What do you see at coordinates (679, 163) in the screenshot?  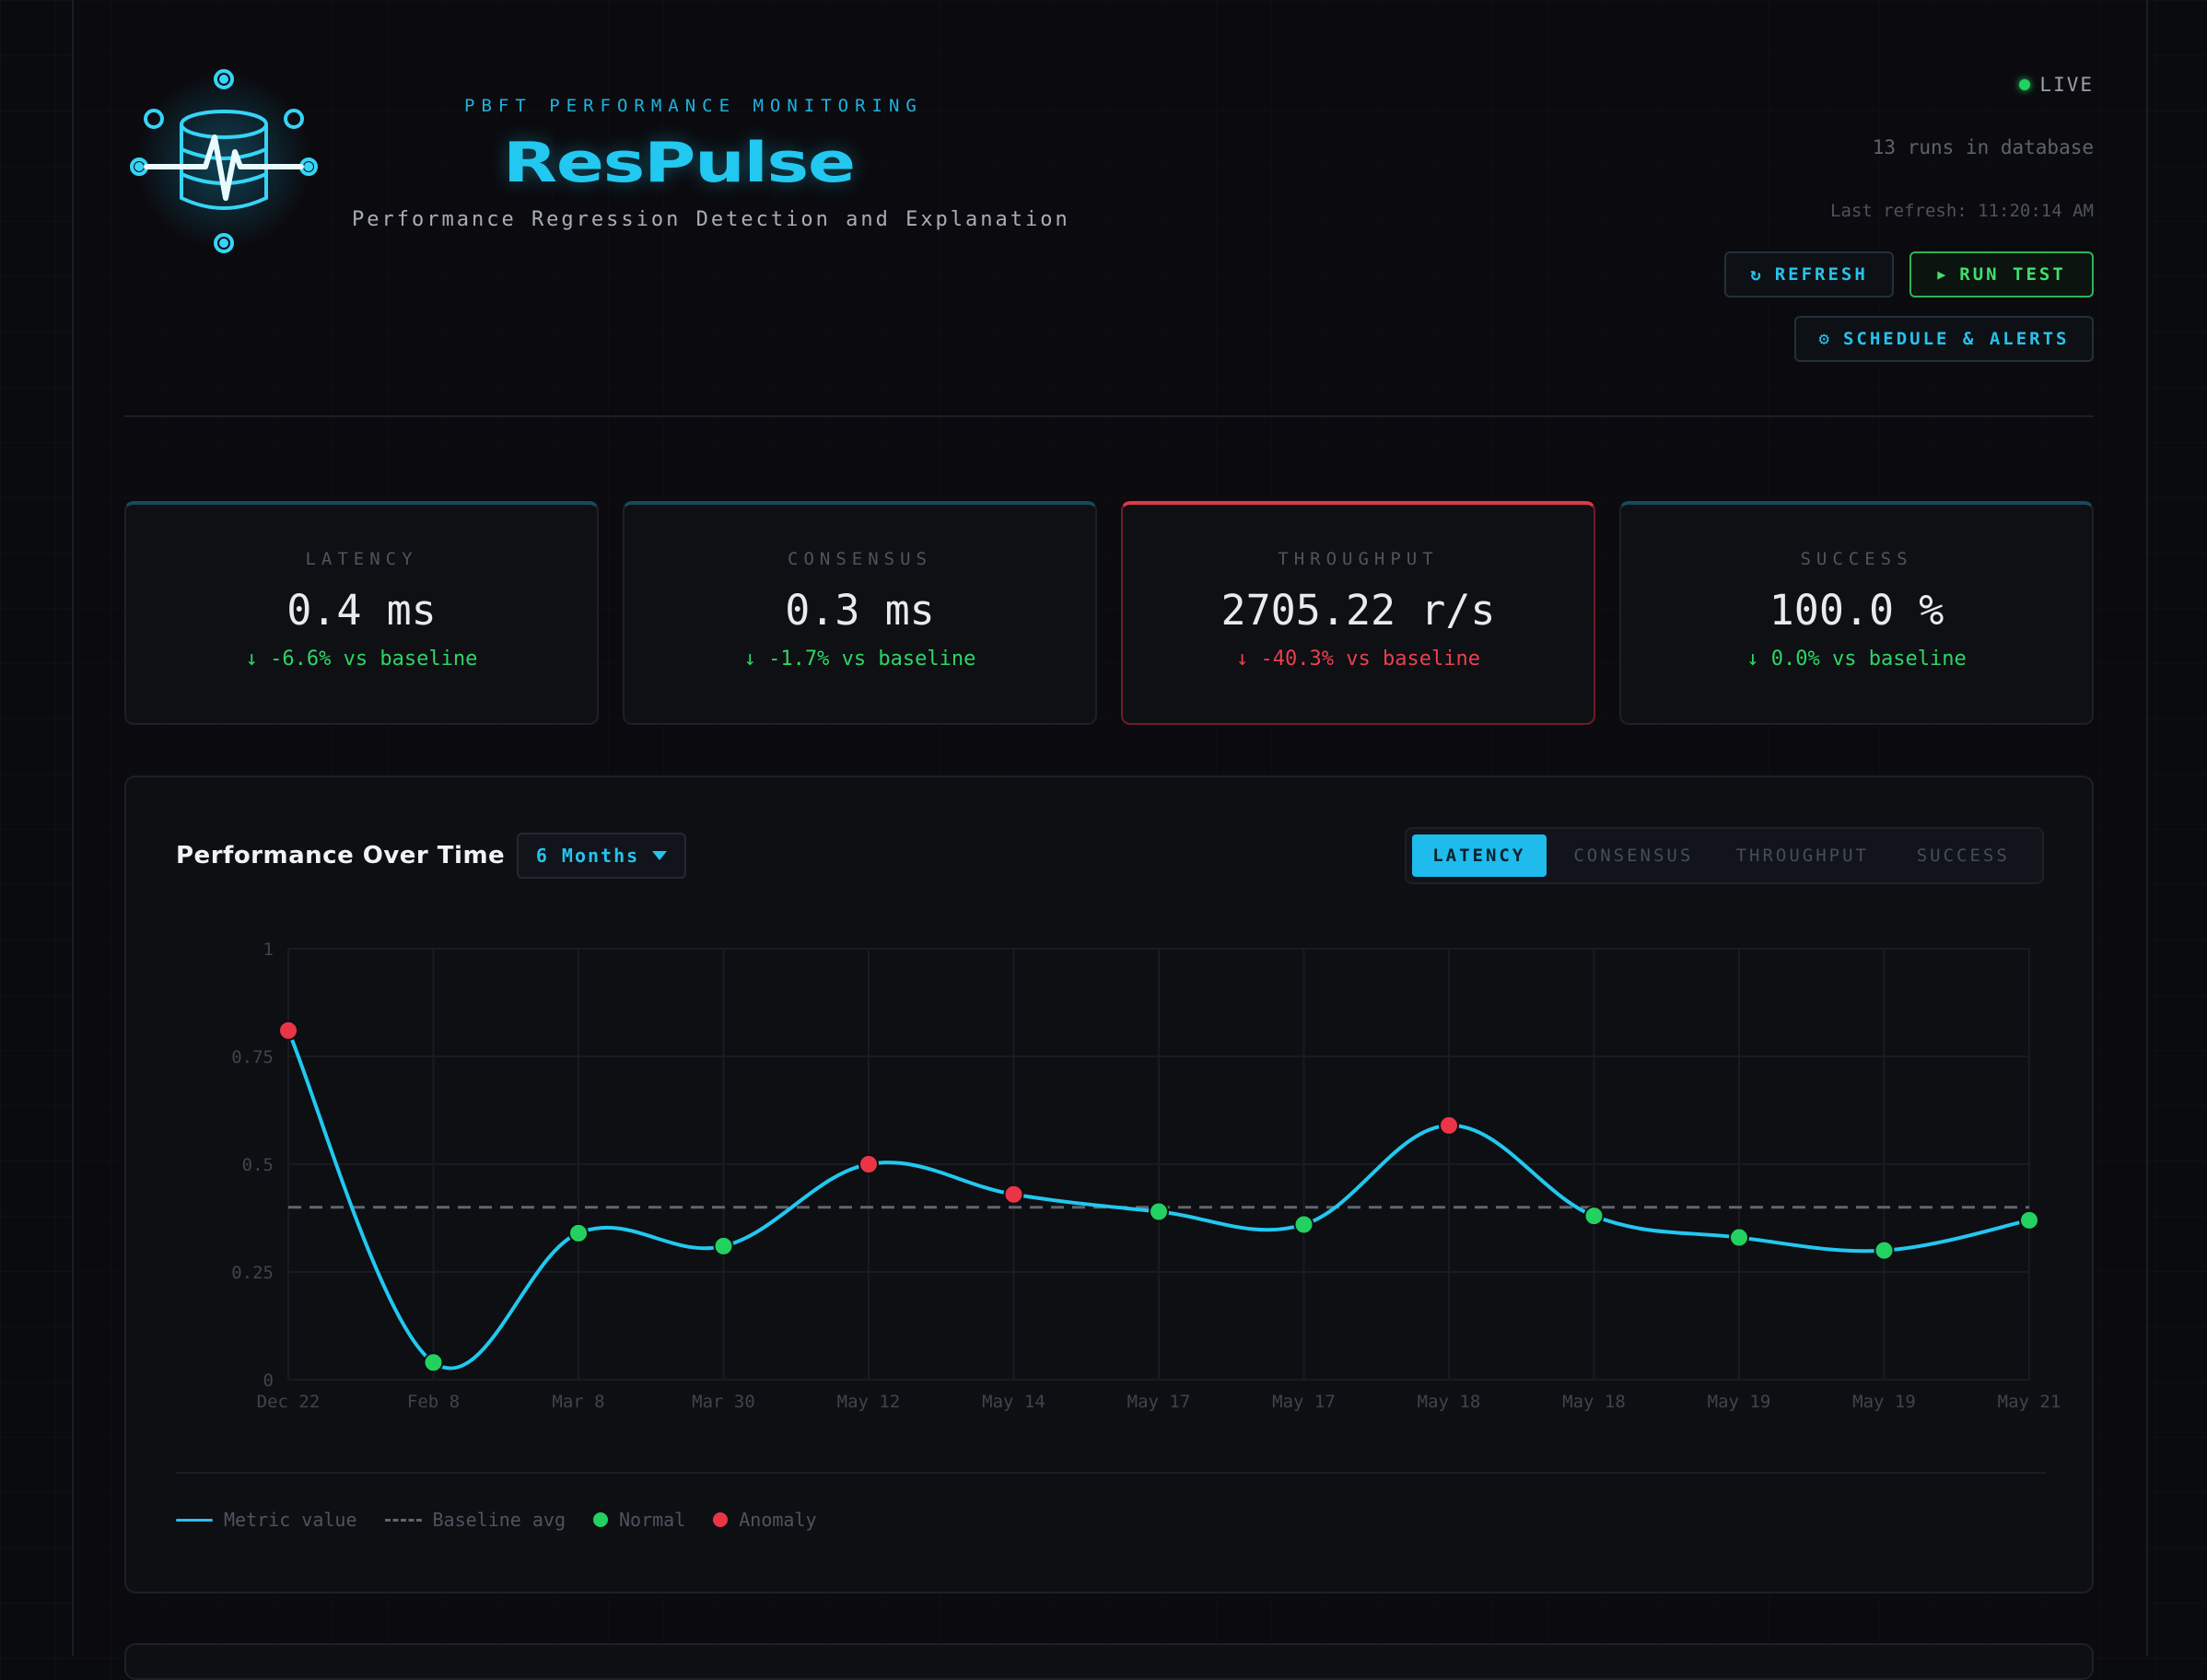 I see `app-brand: ResPulse` at bounding box center [679, 163].